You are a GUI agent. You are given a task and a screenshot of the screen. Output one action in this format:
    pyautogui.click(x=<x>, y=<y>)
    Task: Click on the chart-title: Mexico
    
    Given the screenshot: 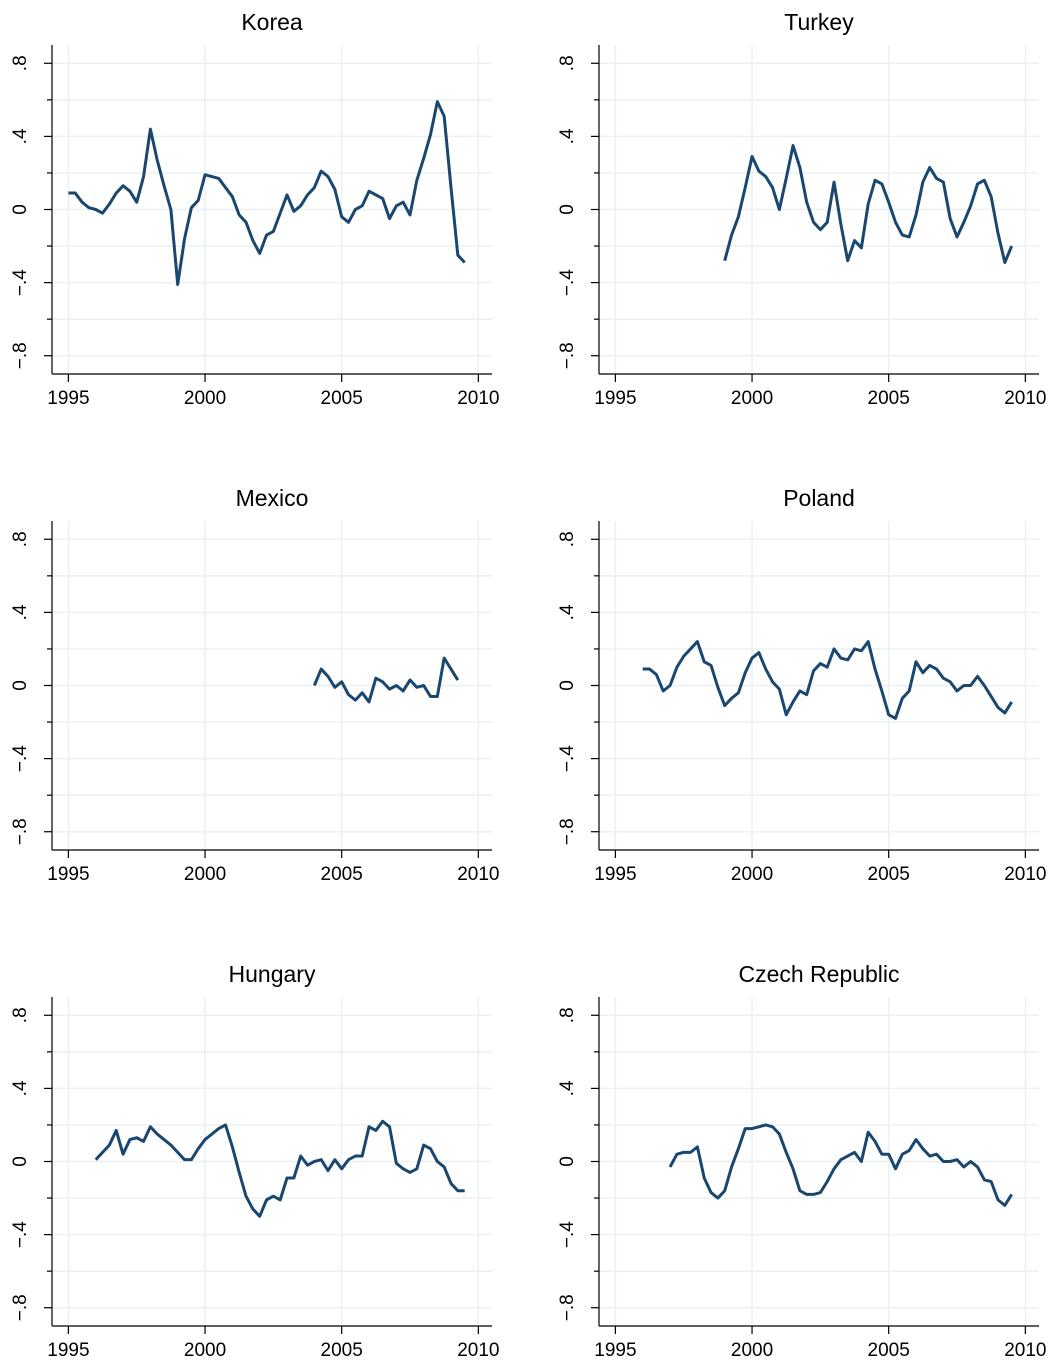 What is the action you would take?
    pyautogui.click(x=272, y=498)
    